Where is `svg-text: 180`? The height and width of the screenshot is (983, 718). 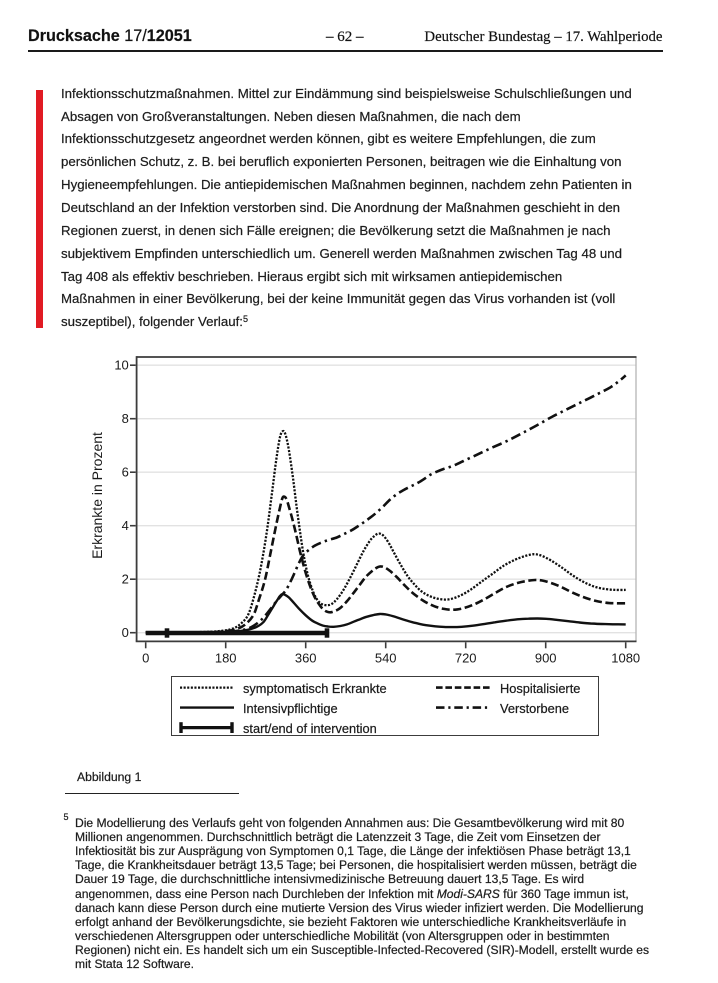
svg-text: 180 is located at coordinates (226, 658).